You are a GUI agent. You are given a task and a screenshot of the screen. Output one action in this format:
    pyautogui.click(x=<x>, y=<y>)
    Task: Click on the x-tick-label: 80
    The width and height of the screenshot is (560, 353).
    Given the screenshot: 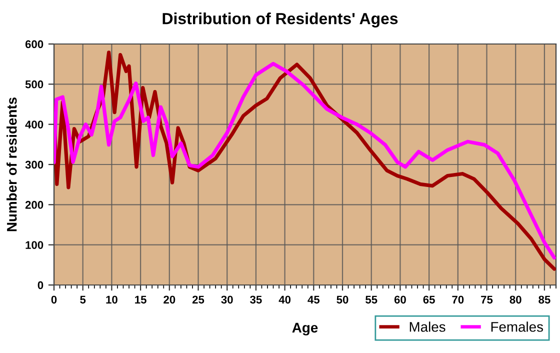 What is the action you would take?
    pyautogui.click(x=516, y=300)
    